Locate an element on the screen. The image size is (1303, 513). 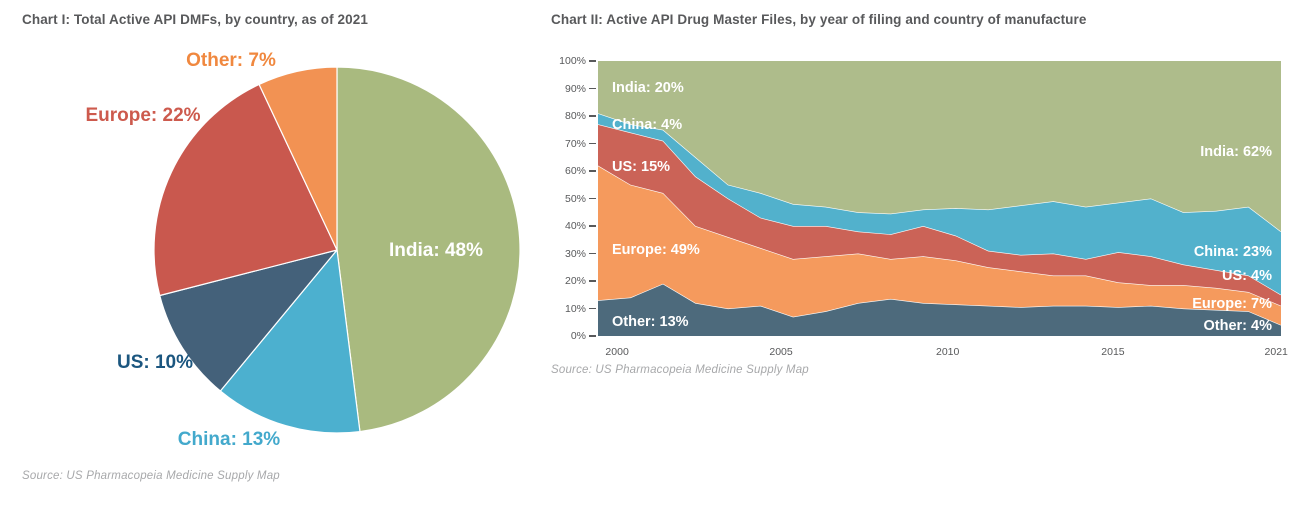
pie-slice-china is located at coordinates (290, 341).